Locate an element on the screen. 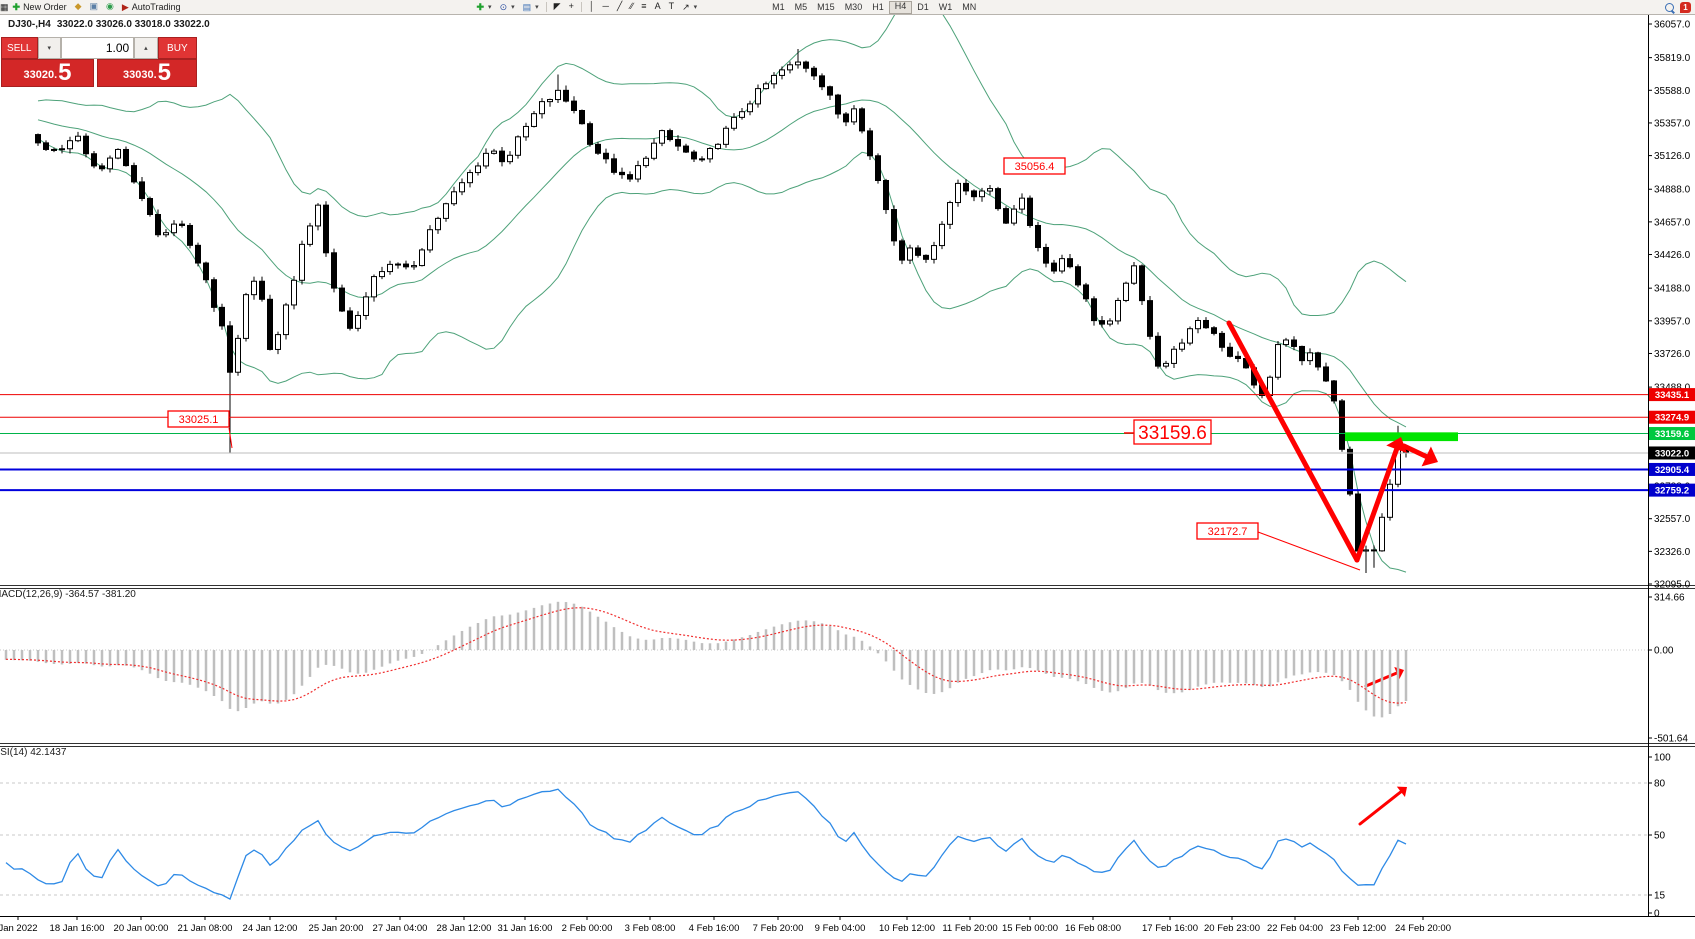 The height and width of the screenshot is (939, 1695). support-zone-rect is located at coordinates (1401, 437).